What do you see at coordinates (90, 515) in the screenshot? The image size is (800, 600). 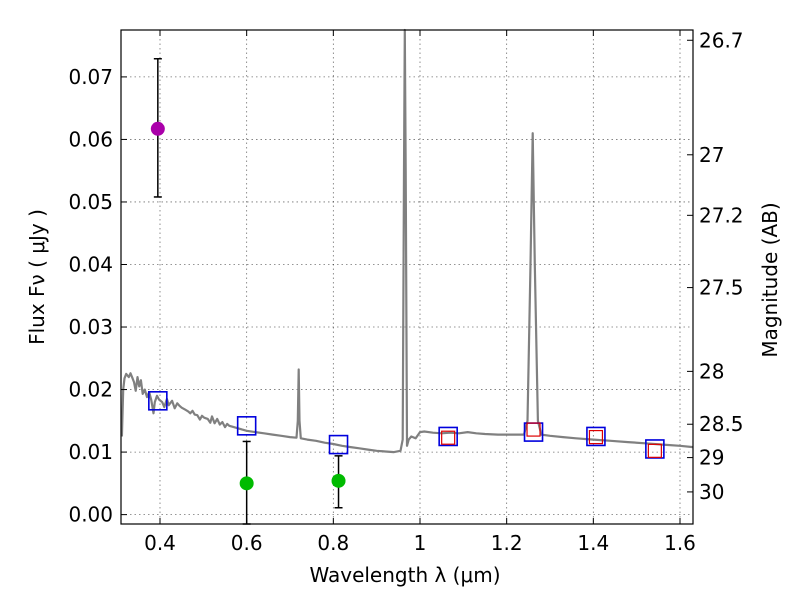 I see `y-tick-label: 0.00` at bounding box center [90, 515].